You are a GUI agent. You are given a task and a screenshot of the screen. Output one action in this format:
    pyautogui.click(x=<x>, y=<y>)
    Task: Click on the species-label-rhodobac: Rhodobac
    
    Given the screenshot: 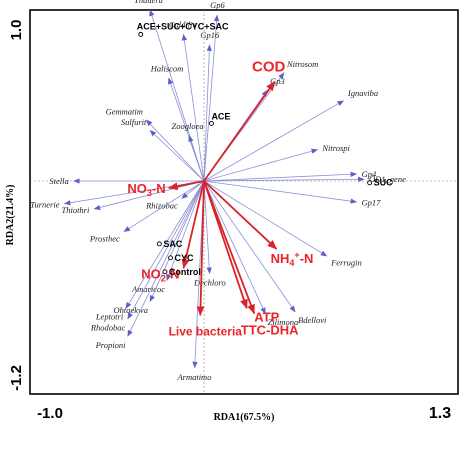 What is the action you would take?
    pyautogui.click(x=108, y=327)
    